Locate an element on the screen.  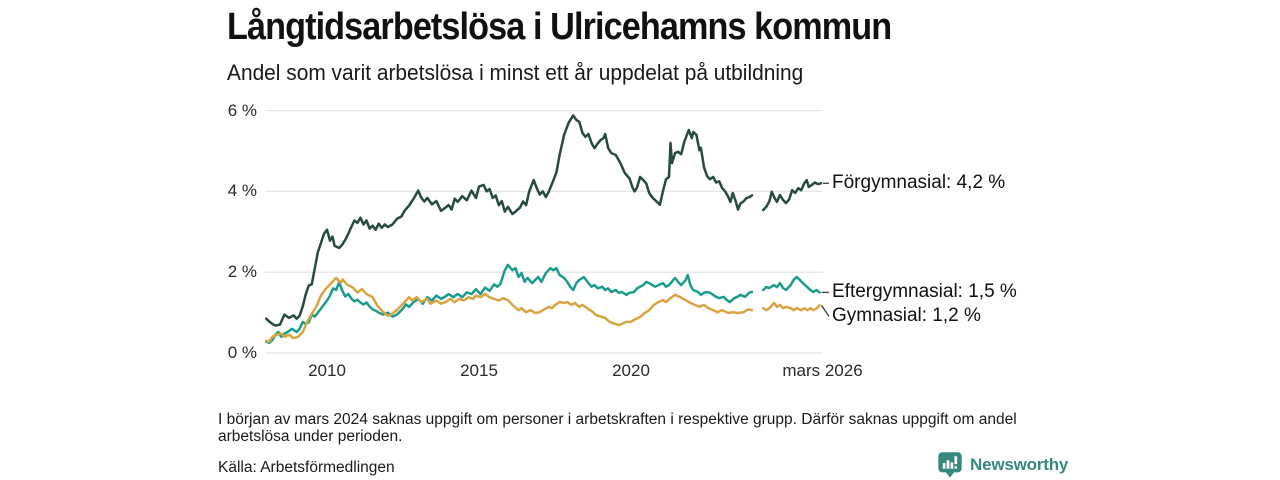
series-end-label-gymnasial: Gymnasial: 1,2 % is located at coordinates (906, 316).